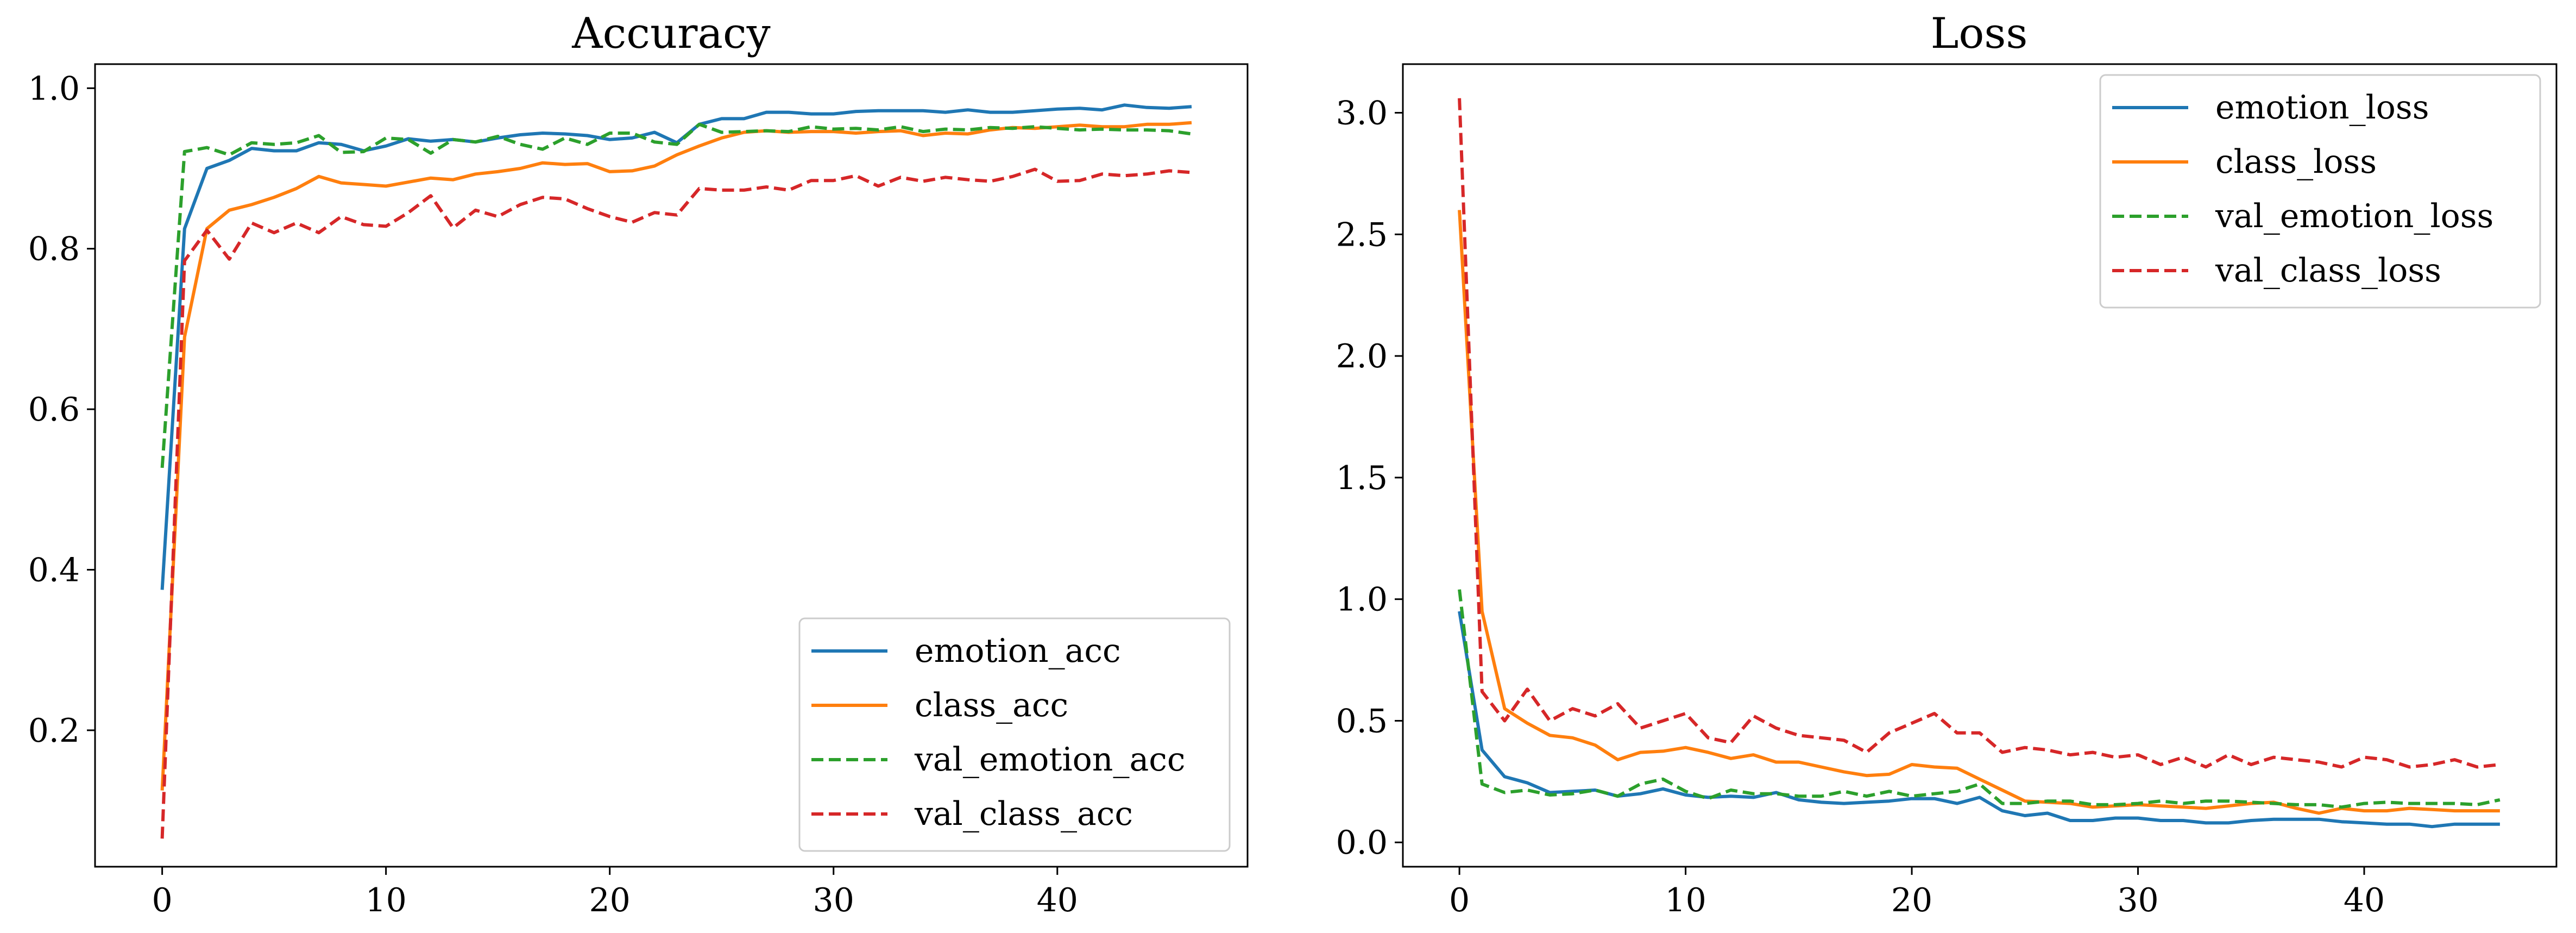 Image resolution: width=2576 pixels, height=933 pixels. What do you see at coordinates (54, 89) in the screenshot?
I see `accuracy-y-tick-label: 1.0` at bounding box center [54, 89].